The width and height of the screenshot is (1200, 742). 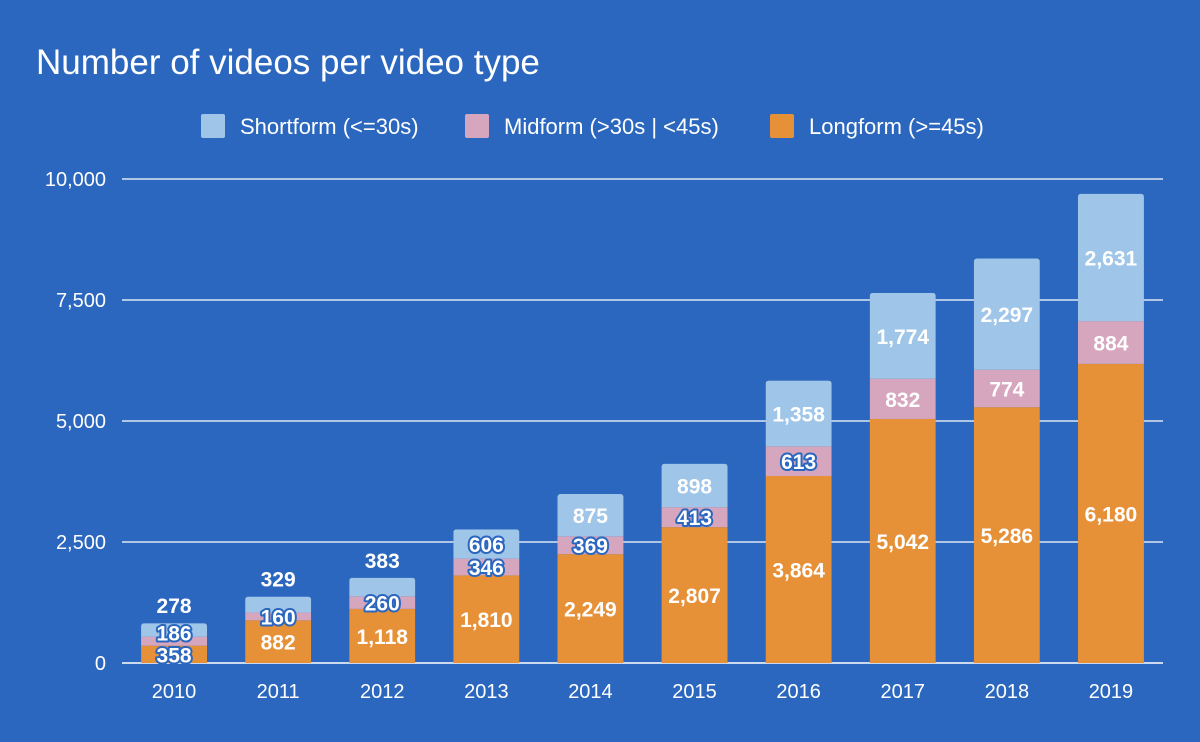 I want to click on bar-2011, so click(x=278, y=629).